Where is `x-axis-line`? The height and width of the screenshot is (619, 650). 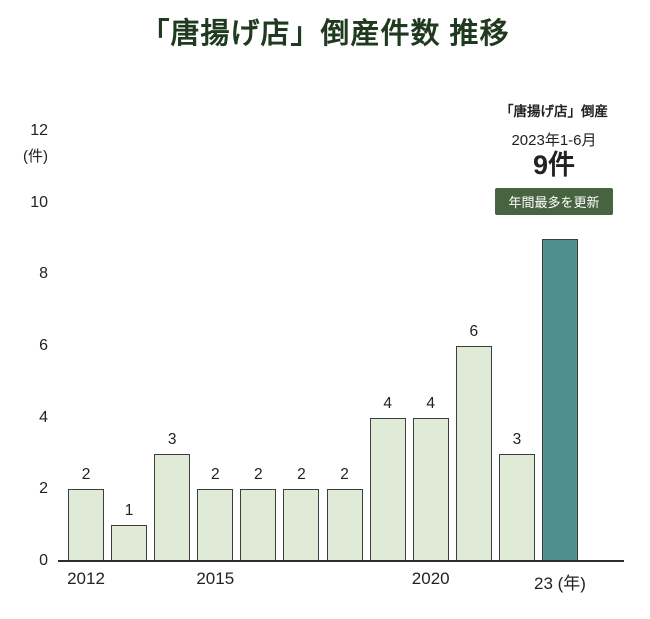
x-axis-line is located at coordinates (341, 561).